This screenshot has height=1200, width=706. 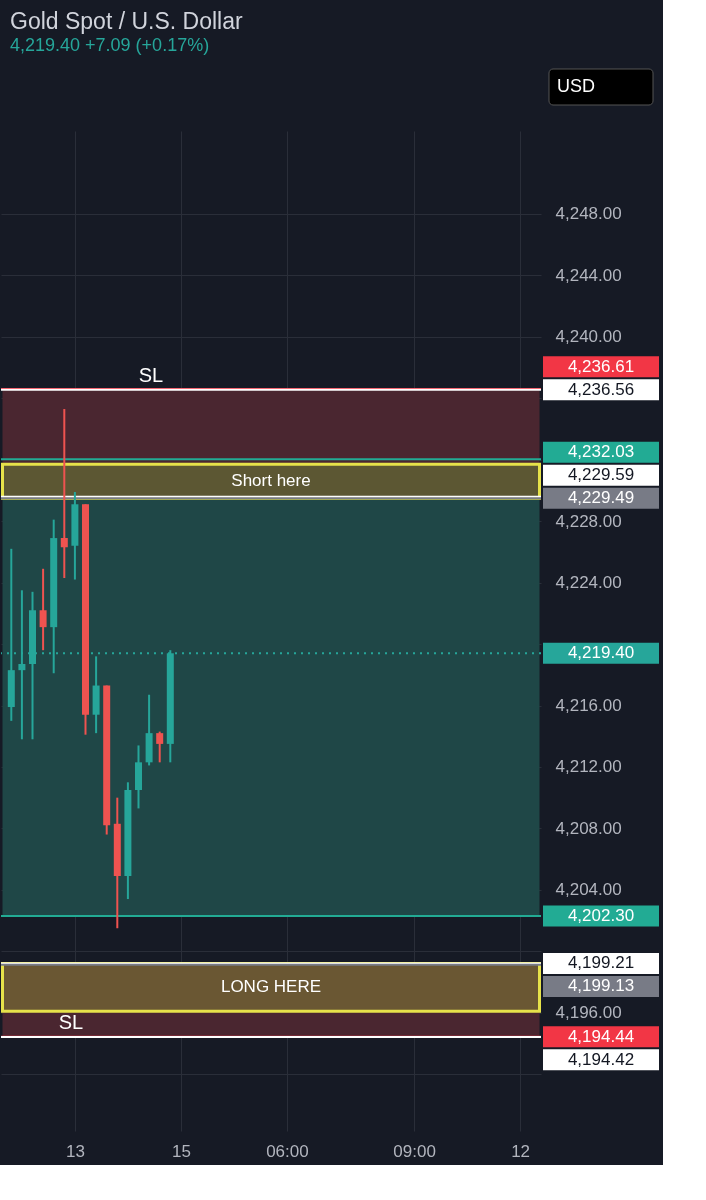 What do you see at coordinates (588, 1013) in the screenshot?
I see `y-tick-label: 4,196.00` at bounding box center [588, 1013].